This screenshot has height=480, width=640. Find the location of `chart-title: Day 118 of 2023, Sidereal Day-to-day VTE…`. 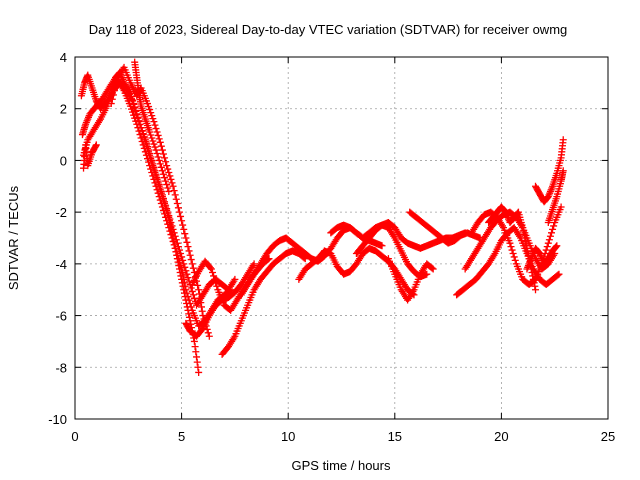

chart-title: Day 118 of 2023, Sidereal Day-to-day VTE… is located at coordinates (328, 29).